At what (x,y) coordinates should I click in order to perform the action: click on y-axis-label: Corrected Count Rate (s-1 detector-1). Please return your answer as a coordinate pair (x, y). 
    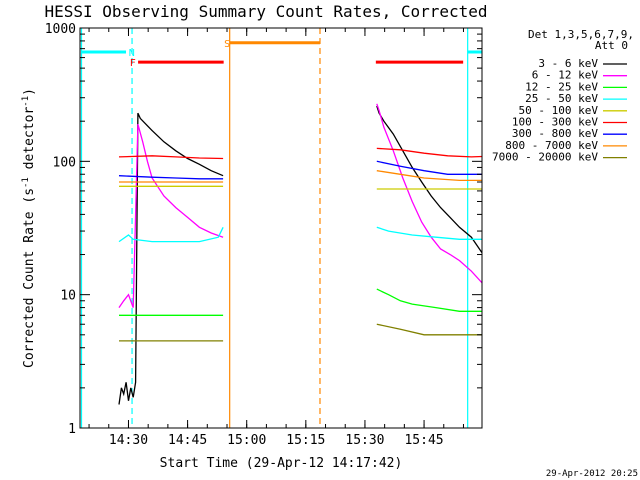
    Looking at the image, I should click on (29, 228).